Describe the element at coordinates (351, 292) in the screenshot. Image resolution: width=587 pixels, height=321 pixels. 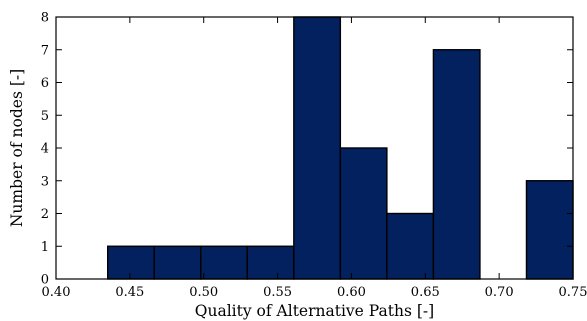
I see `x-tick-label: 0.60` at that location.